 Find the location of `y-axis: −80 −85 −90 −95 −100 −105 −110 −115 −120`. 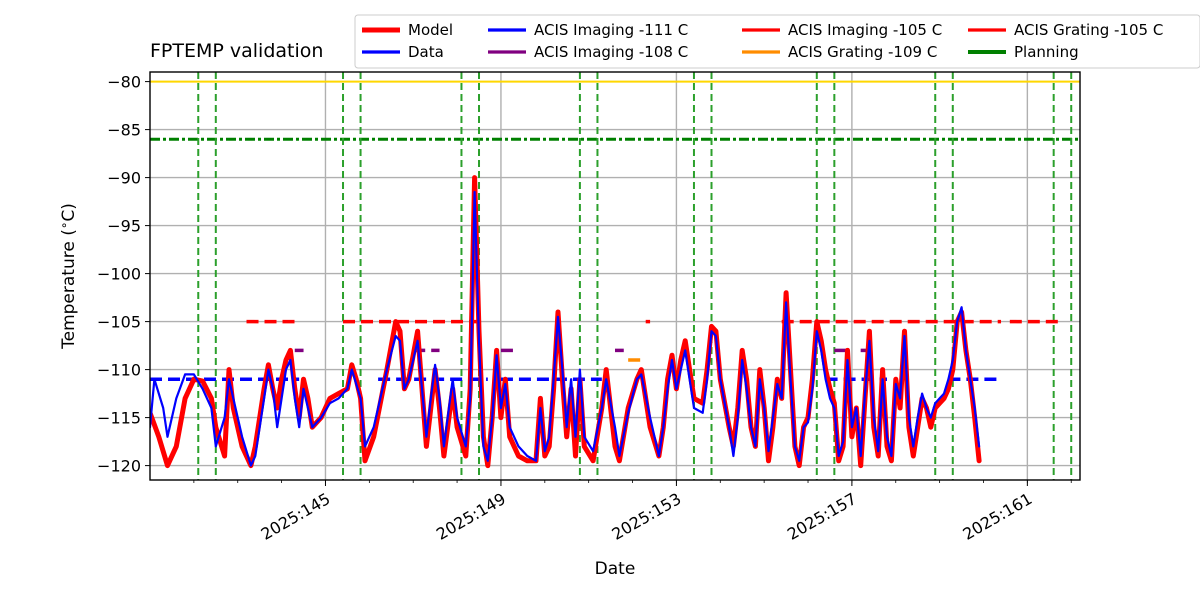

y-axis: −80 −85 −90 −95 −100 −105 −110 −115 −120 is located at coordinates (123, 274).